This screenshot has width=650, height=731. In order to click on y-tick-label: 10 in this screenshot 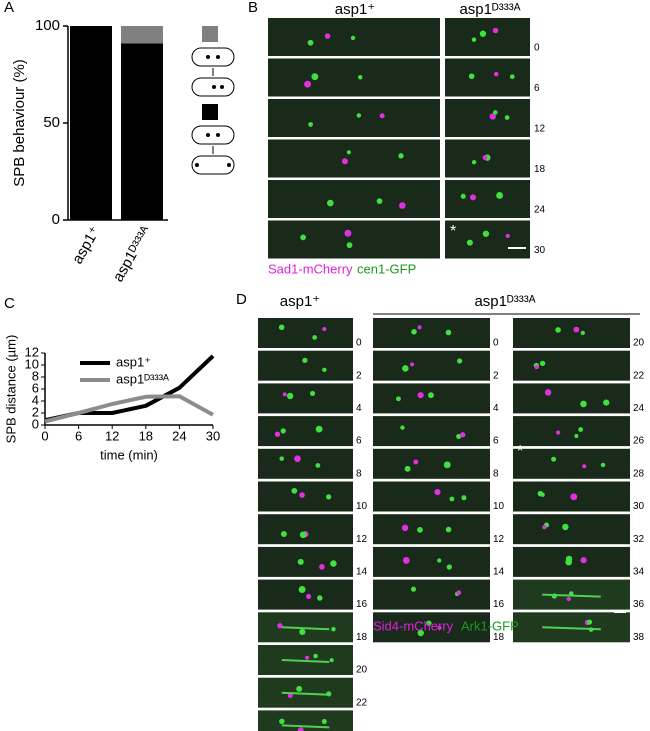, I will do `click(32, 363)`.